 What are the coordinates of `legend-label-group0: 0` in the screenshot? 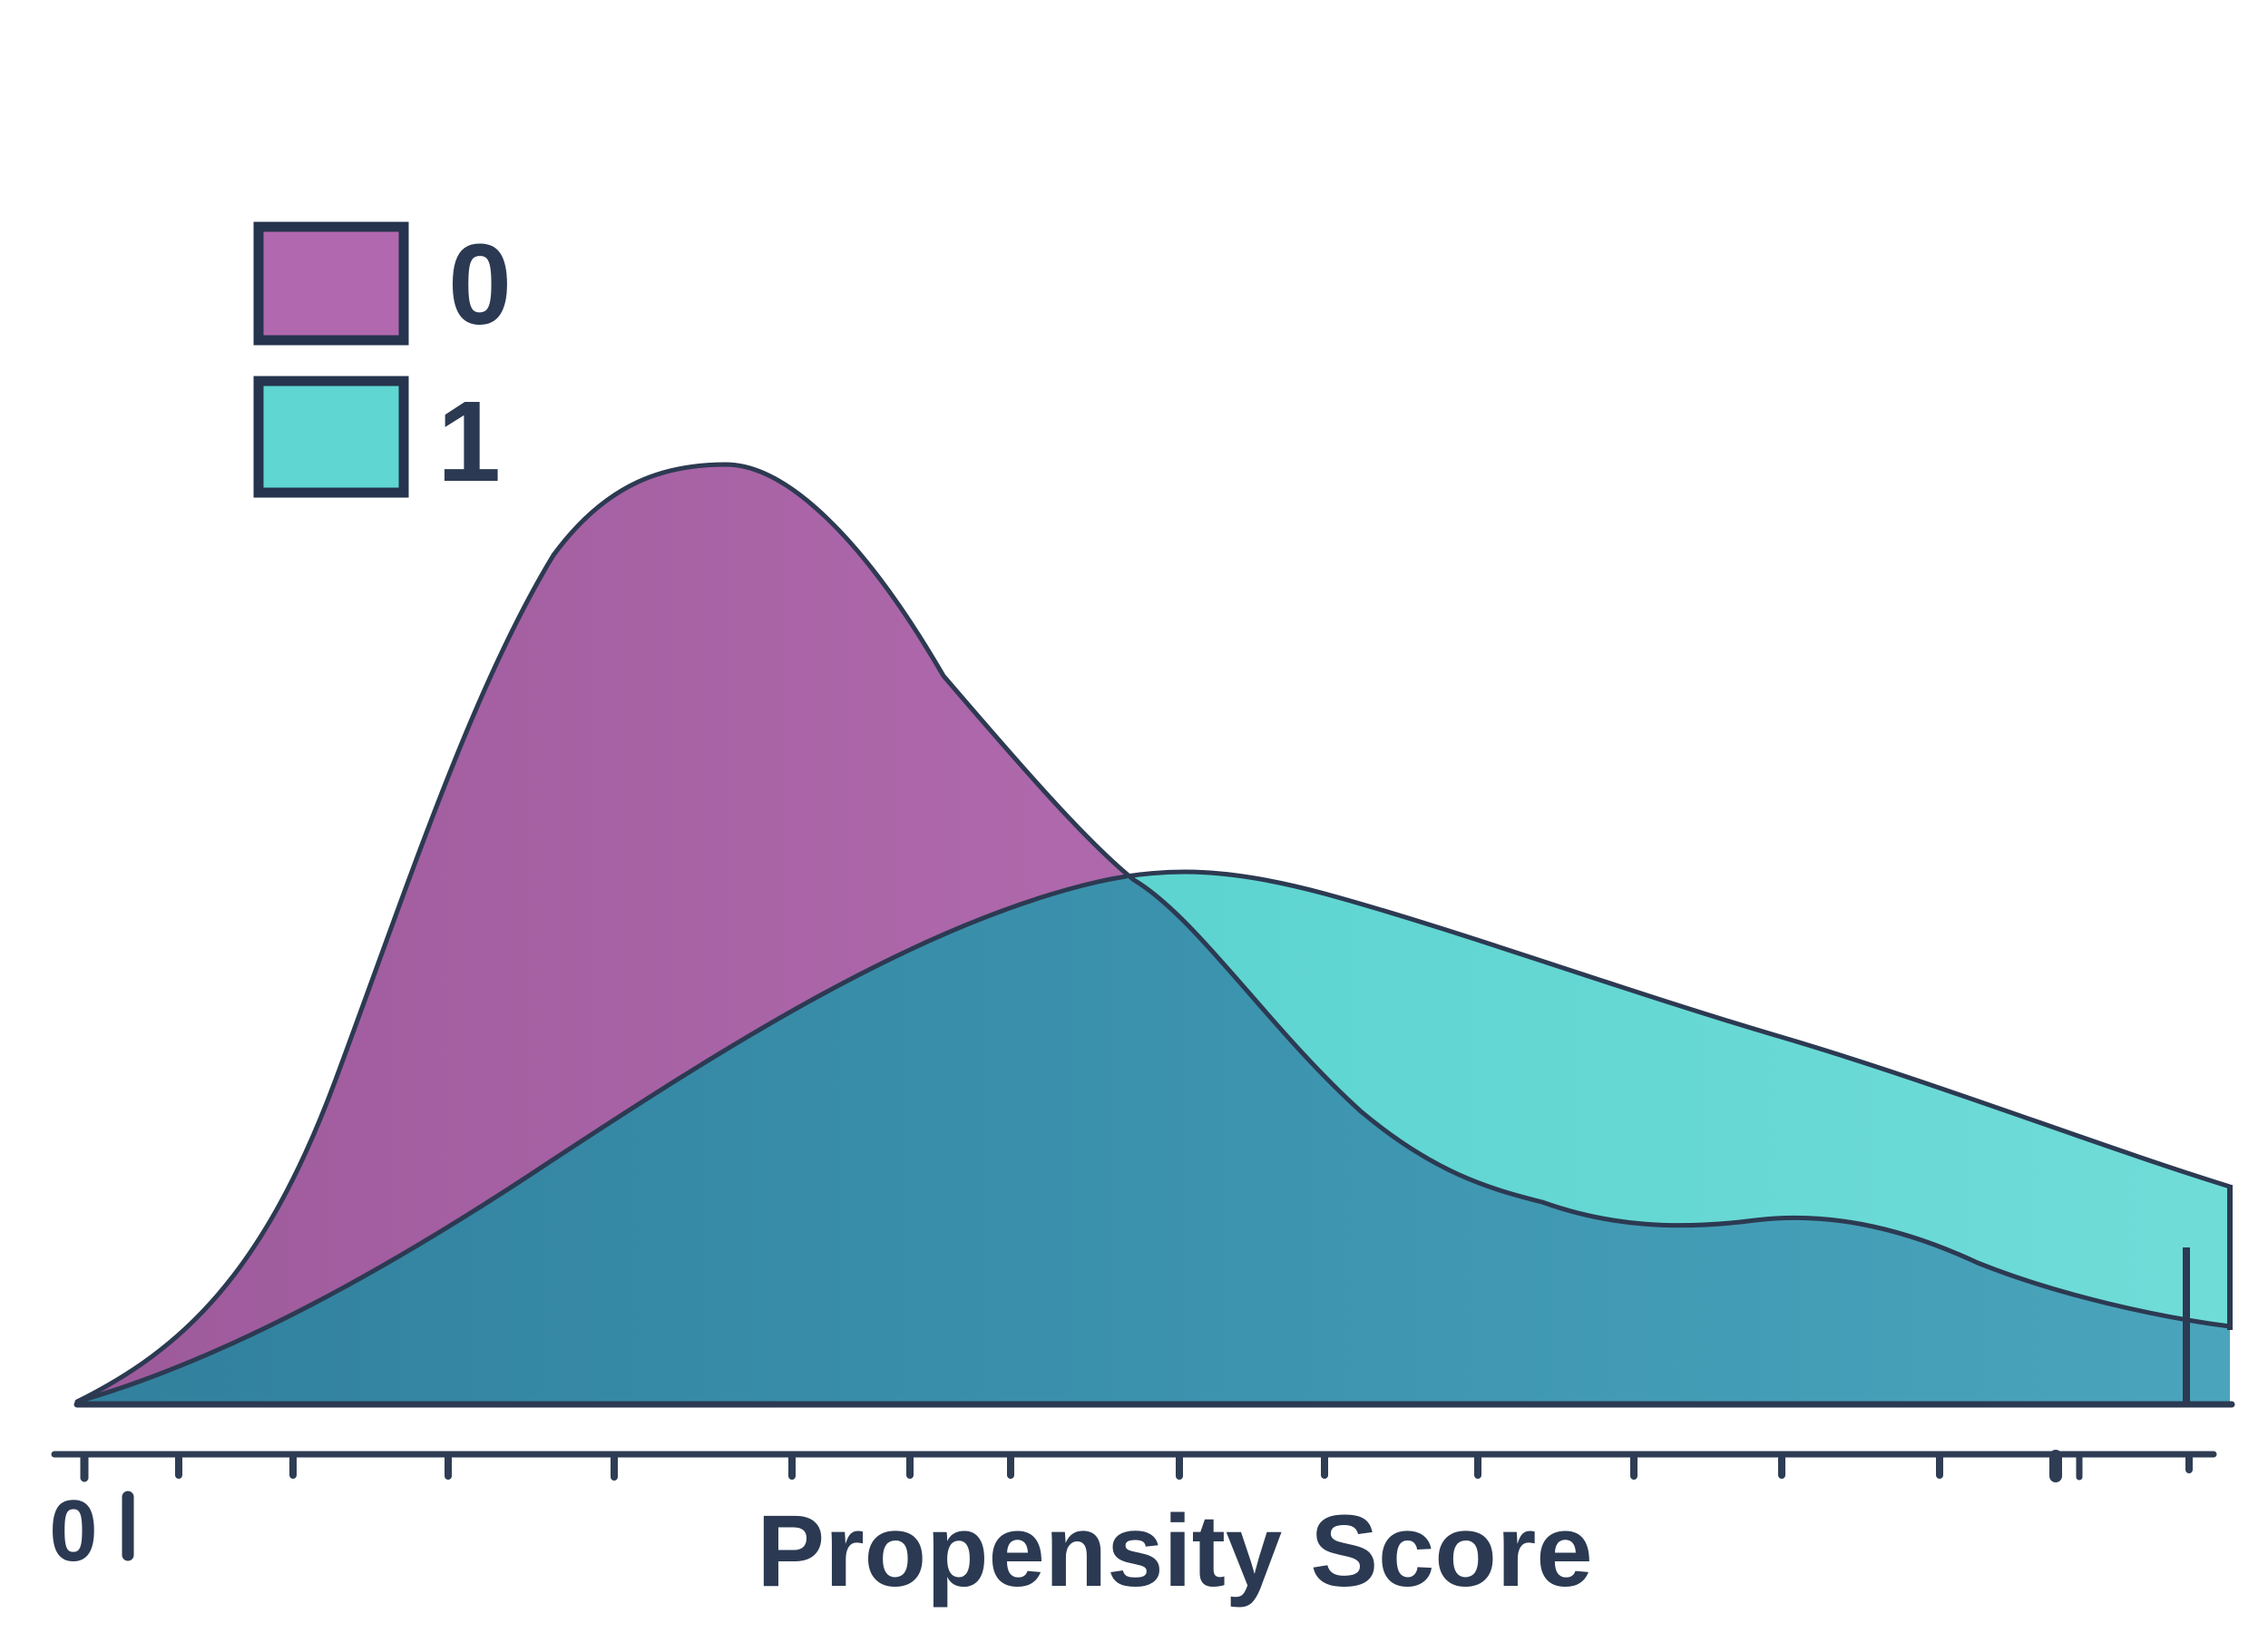 It's located at (480, 284).